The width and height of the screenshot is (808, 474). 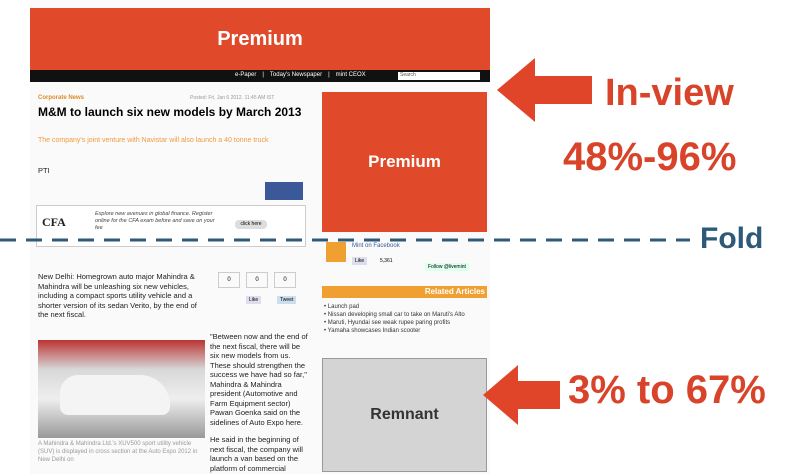 What do you see at coordinates (447, 267) in the screenshot?
I see `twitter-follow: Follow @livemint` at bounding box center [447, 267].